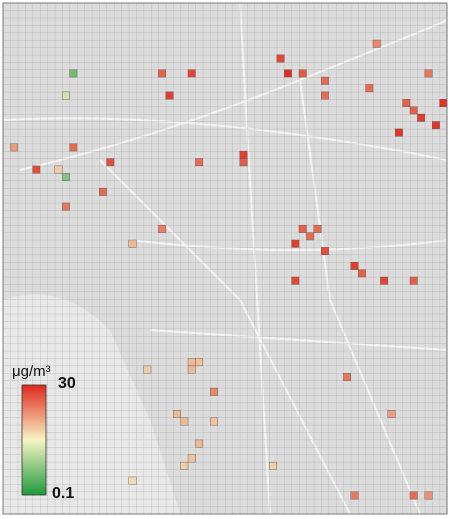 The height and width of the screenshot is (519, 451). I want to click on legend-max: 30, so click(67, 383).